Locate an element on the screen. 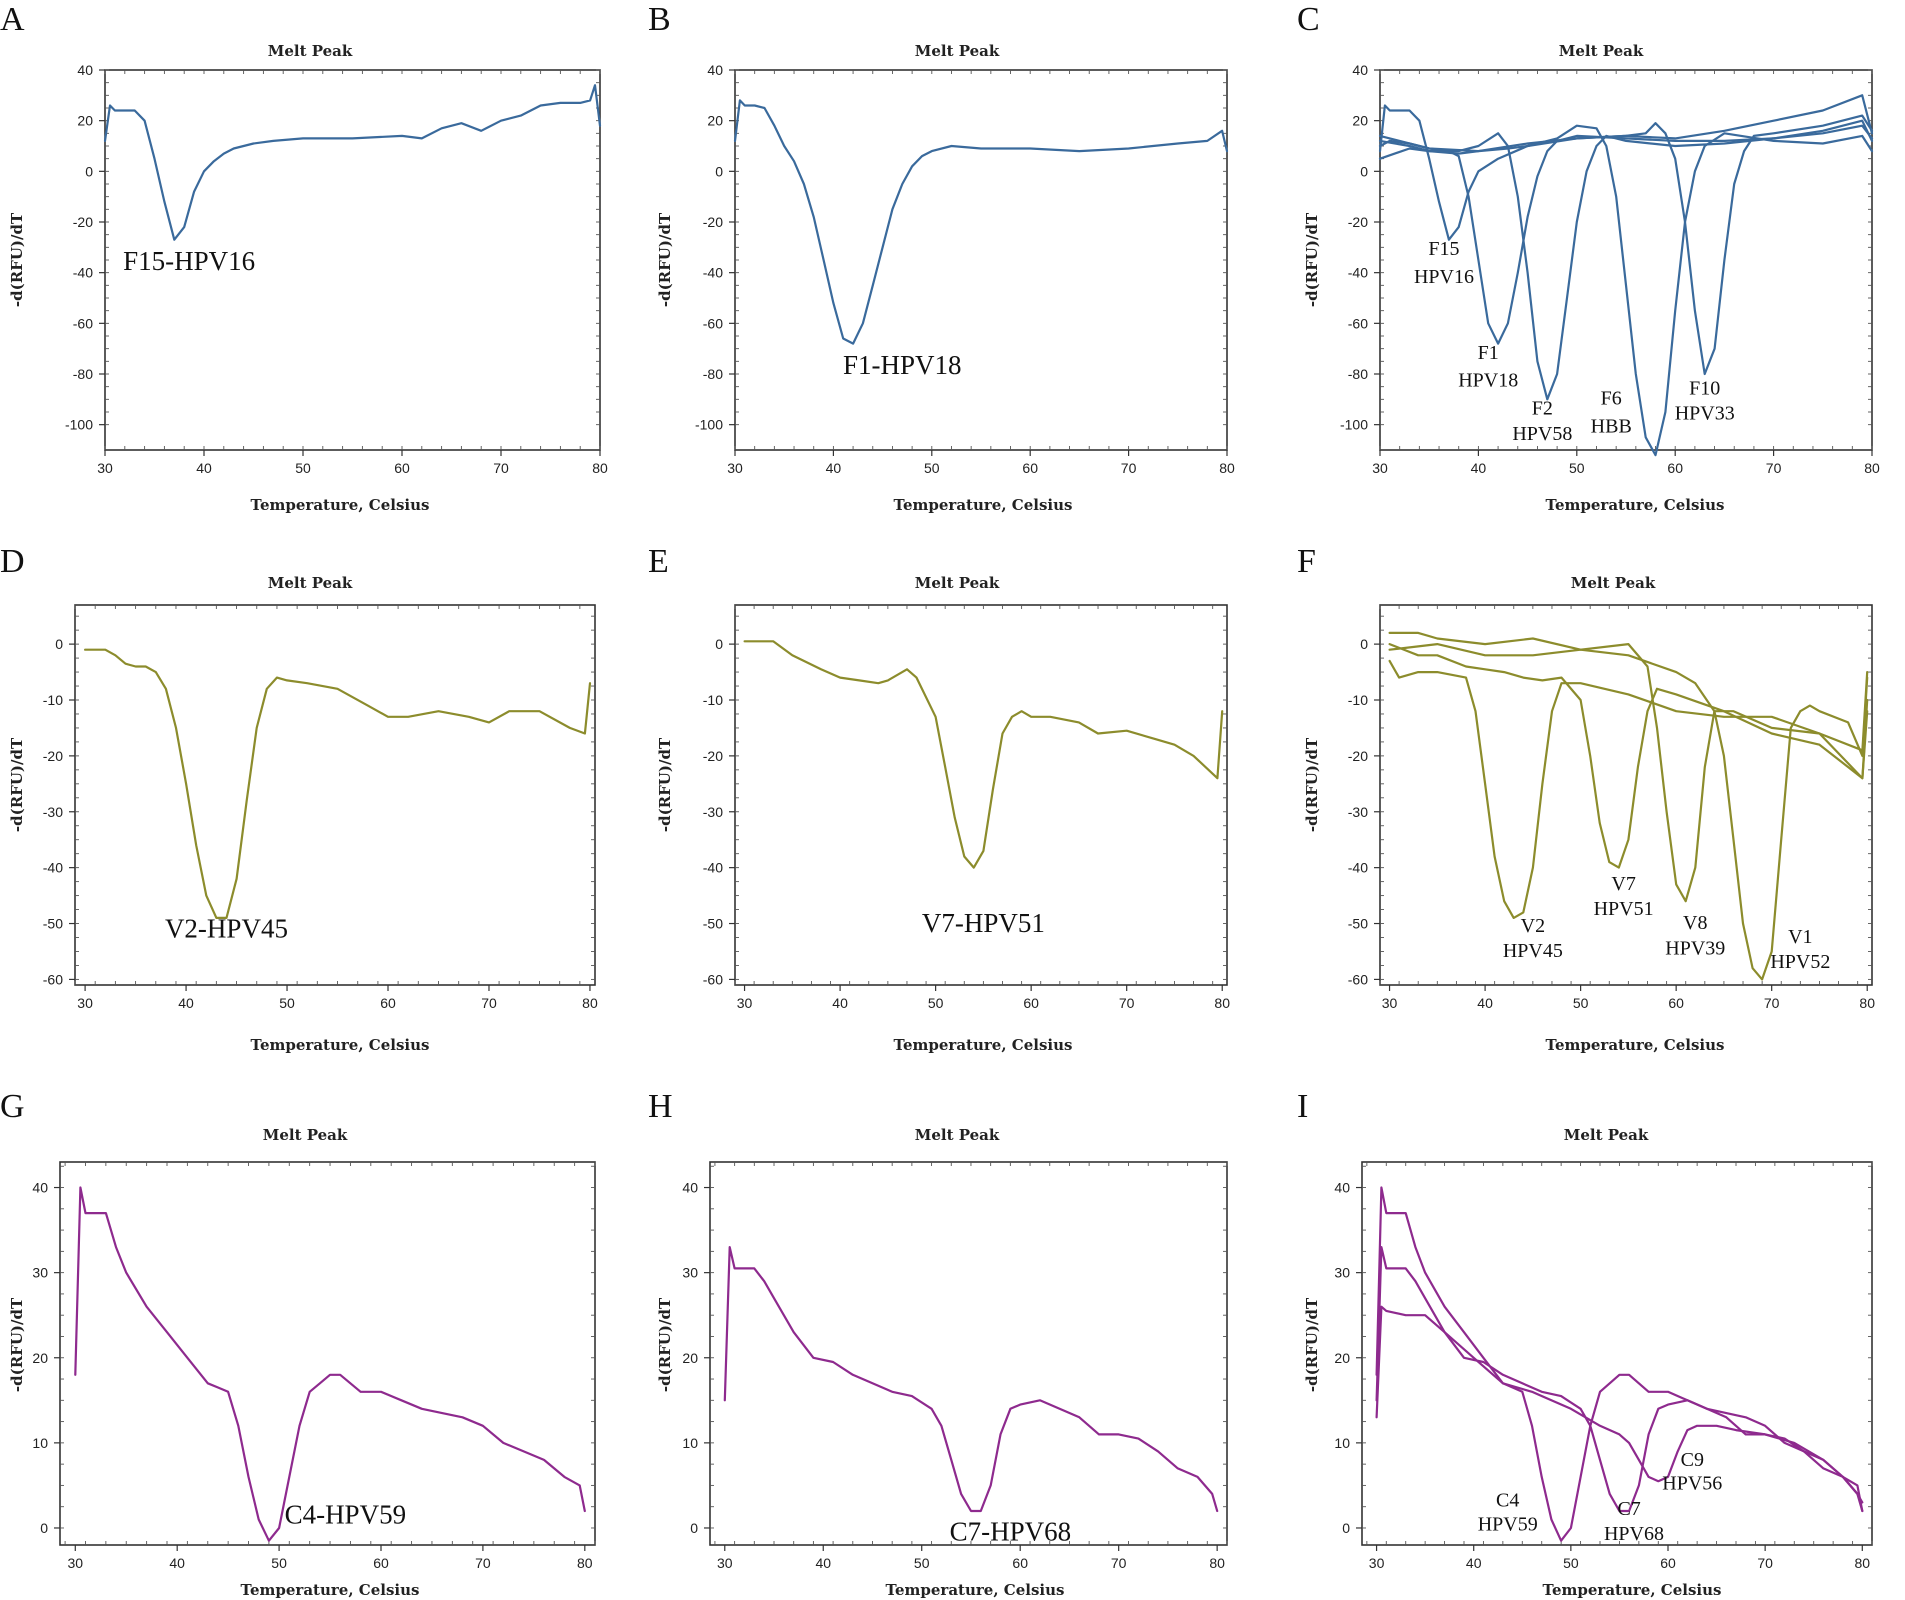  panel-letter-f: F is located at coordinates (1306, 561).